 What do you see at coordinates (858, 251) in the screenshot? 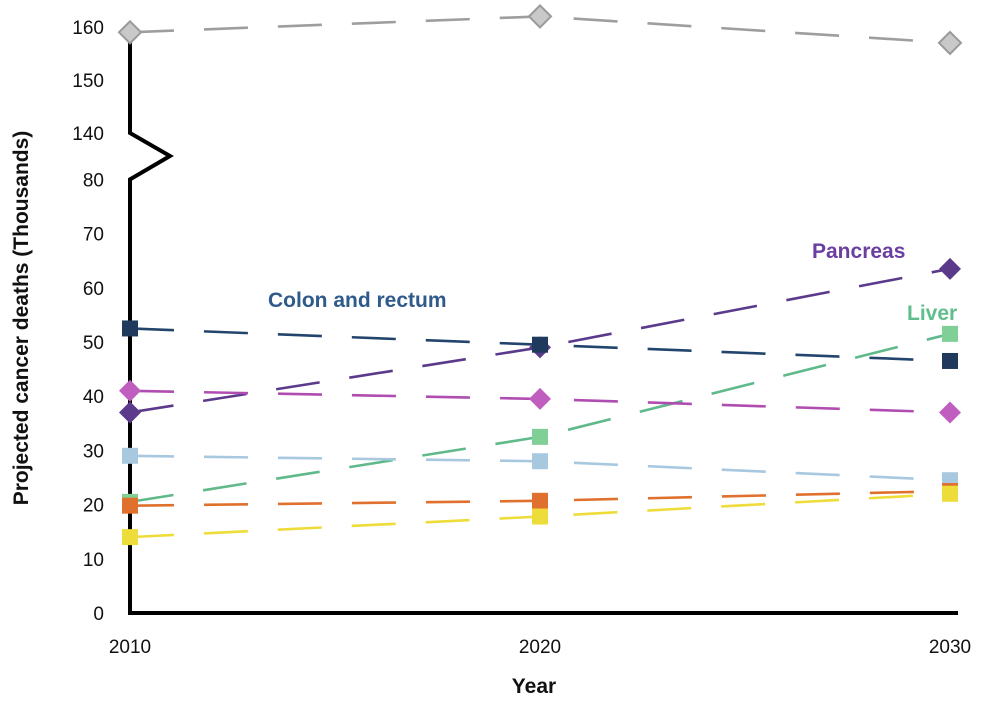
I see `annotation-pancreas: Pancreas` at bounding box center [858, 251].